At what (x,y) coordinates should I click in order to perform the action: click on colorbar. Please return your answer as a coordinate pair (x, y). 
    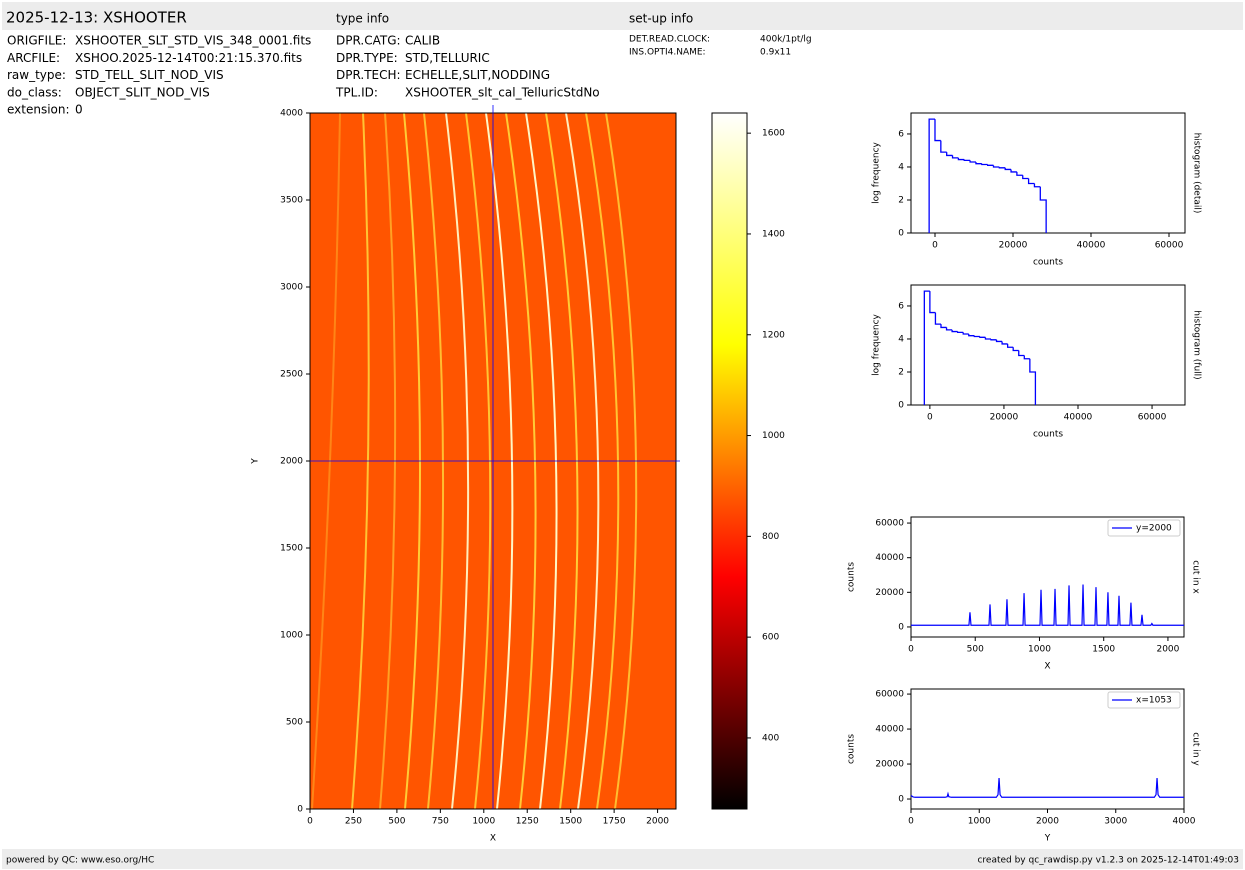
    Looking at the image, I should click on (729, 461).